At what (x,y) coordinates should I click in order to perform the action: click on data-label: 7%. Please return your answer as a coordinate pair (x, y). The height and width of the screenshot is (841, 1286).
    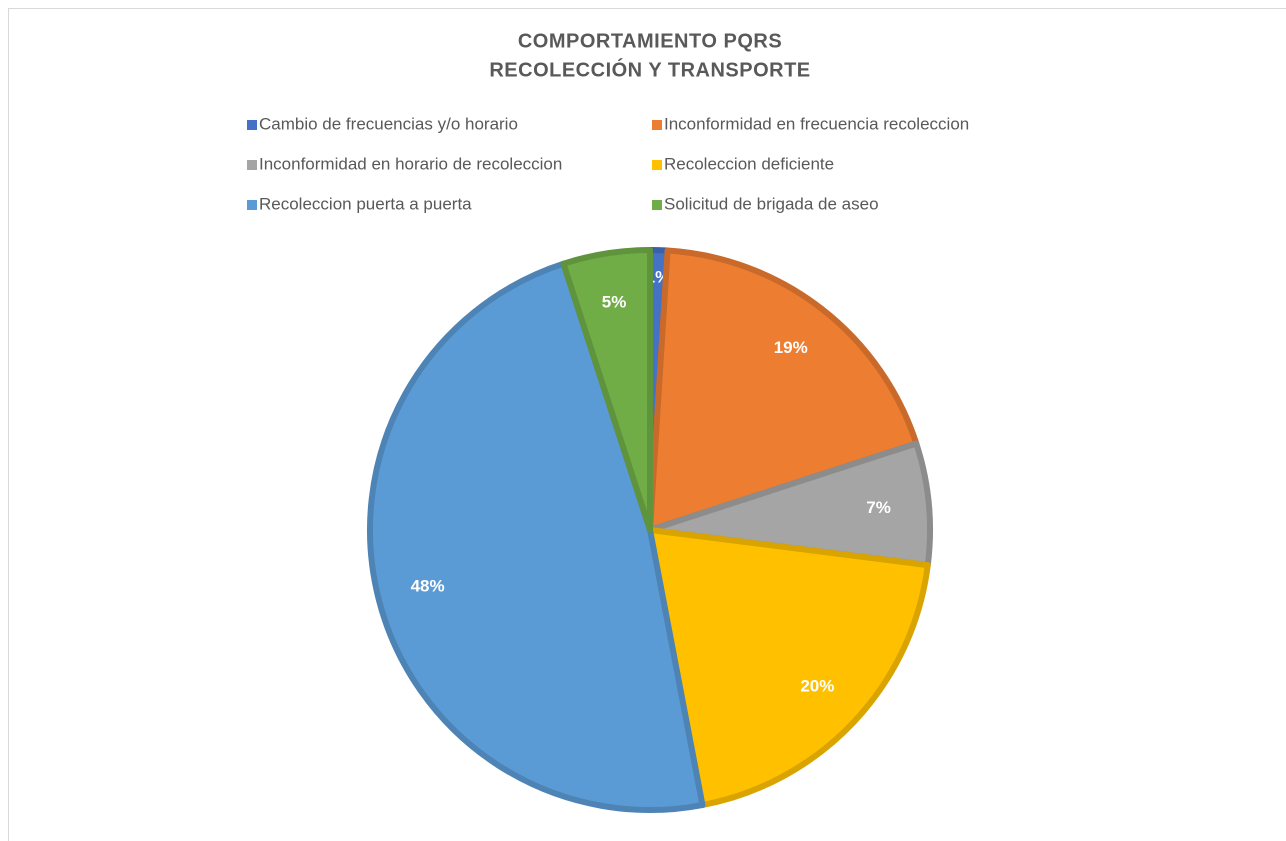
    Looking at the image, I should click on (878, 507).